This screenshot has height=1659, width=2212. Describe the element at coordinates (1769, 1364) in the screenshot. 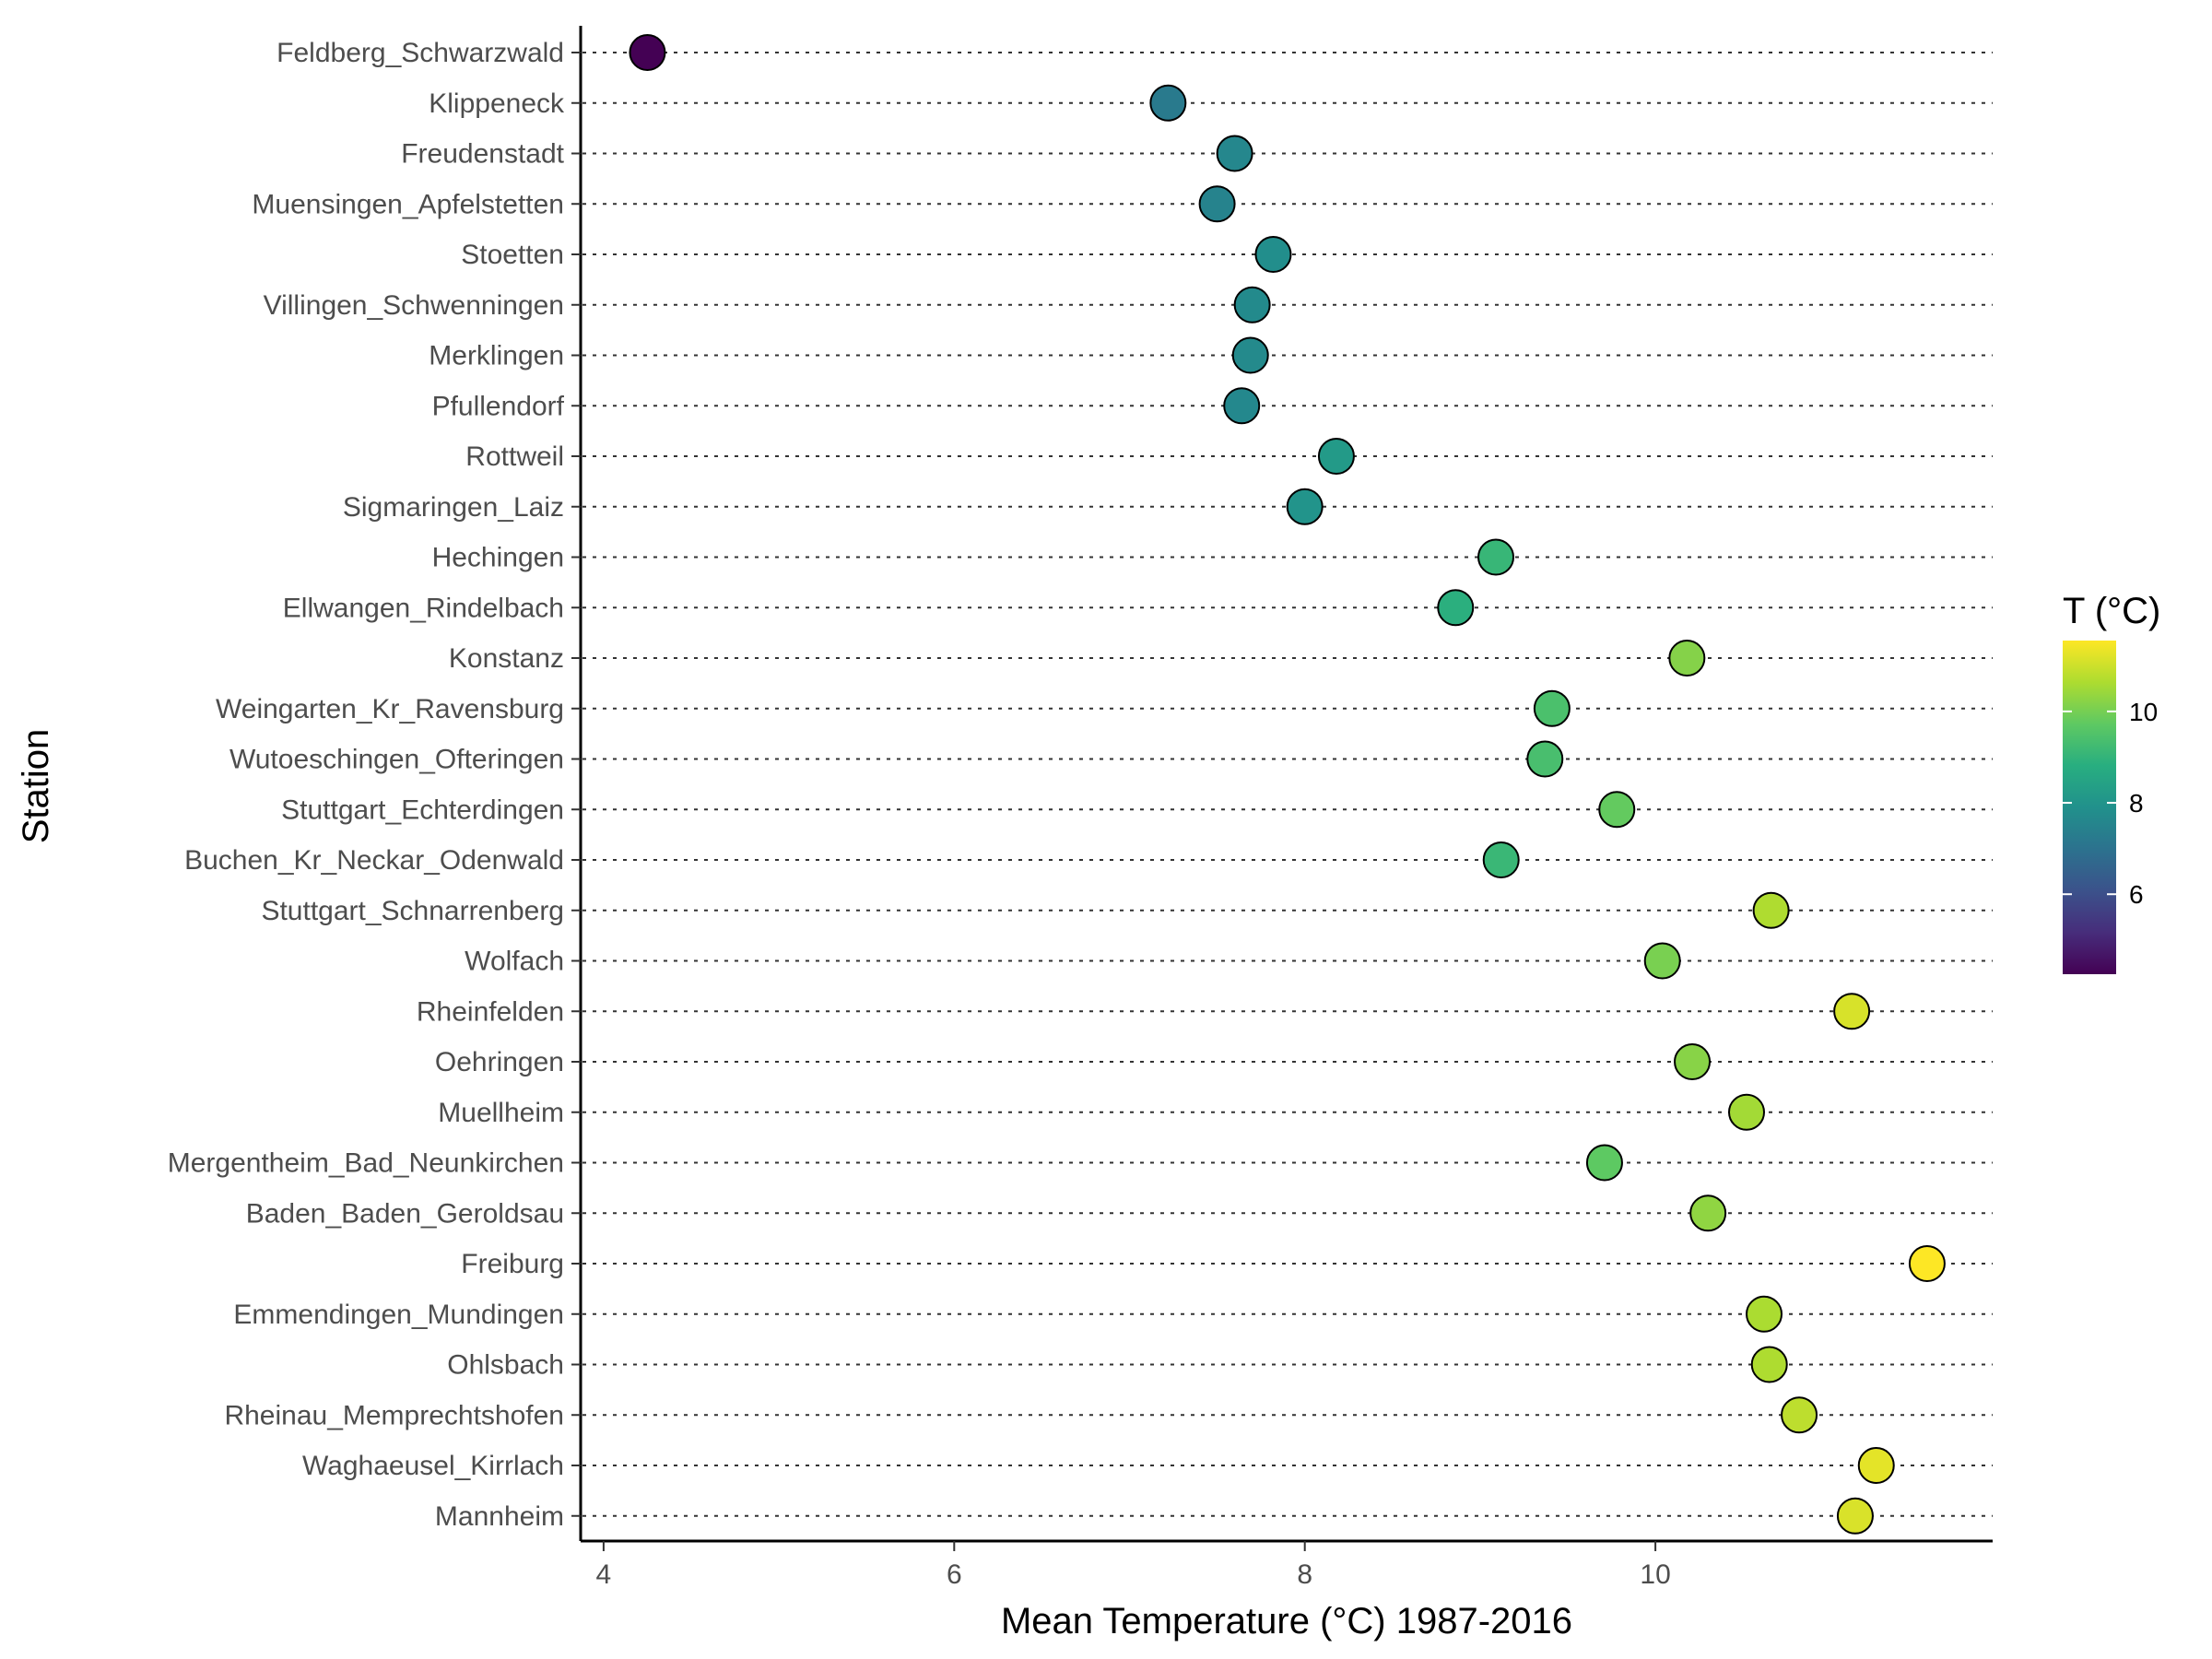

I see `point-Ohlsbach` at that location.